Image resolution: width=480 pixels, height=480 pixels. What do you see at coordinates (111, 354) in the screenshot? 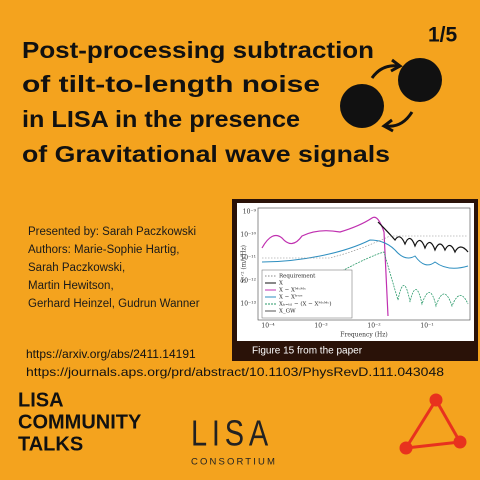
I see `link: https://arxiv.org/abs/2411.14191` at bounding box center [111, 354].